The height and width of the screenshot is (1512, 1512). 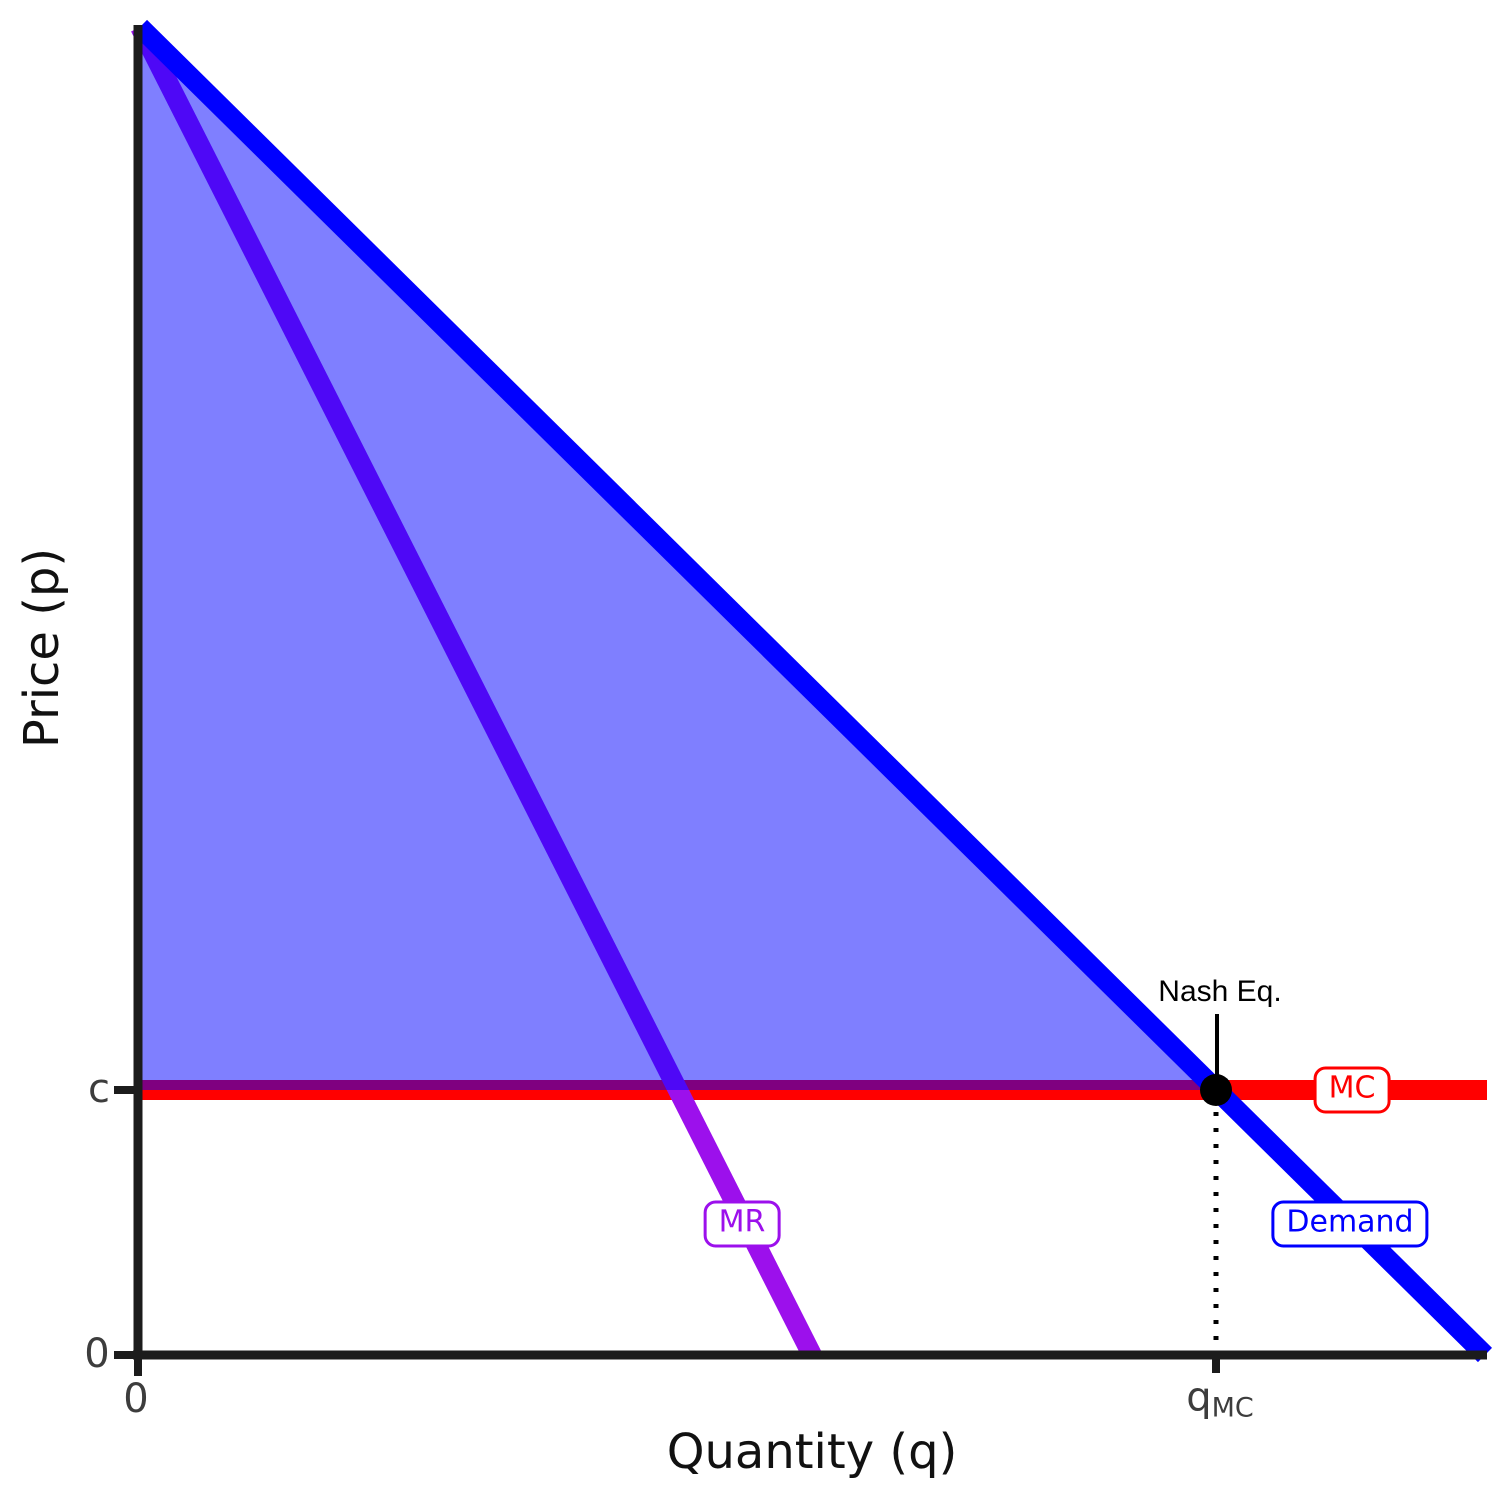 What do you see at coordinates (1350, 1224) in the screenshot?
I see `demand-label-box: Demand` at bounding box center [1350, 1224].